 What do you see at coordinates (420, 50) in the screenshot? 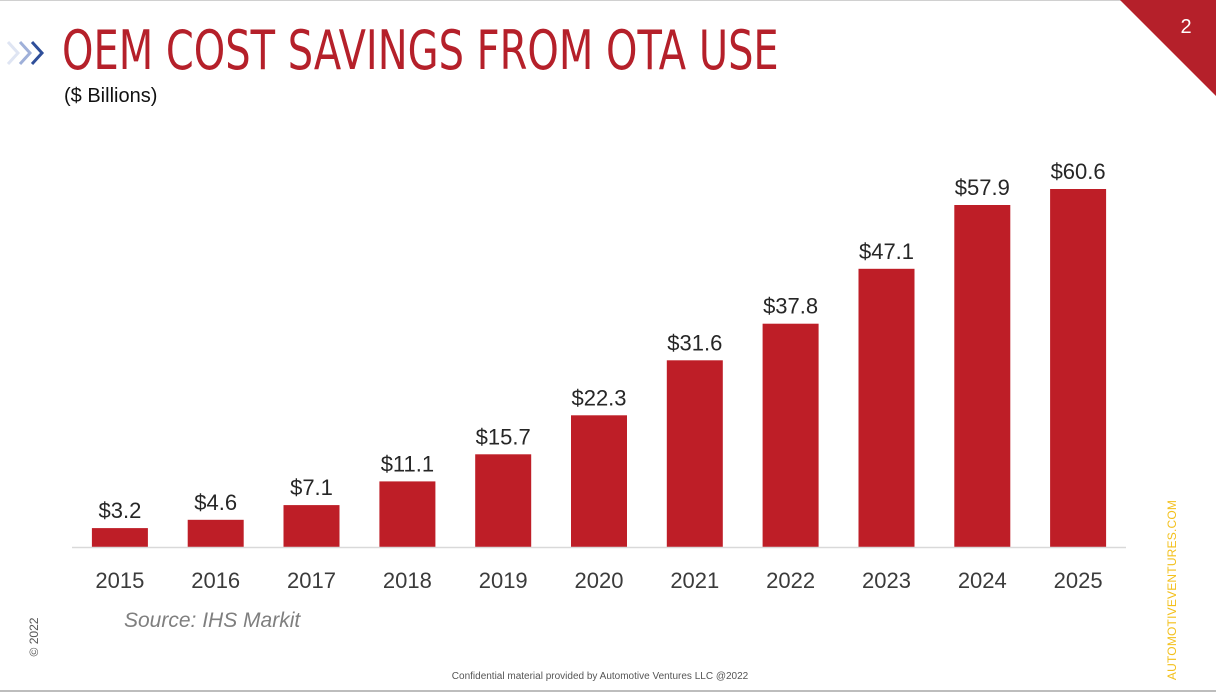
I see `slide-title: OEM COST SAVINGS FROM OTA USE` at bounding box center [420, 50].